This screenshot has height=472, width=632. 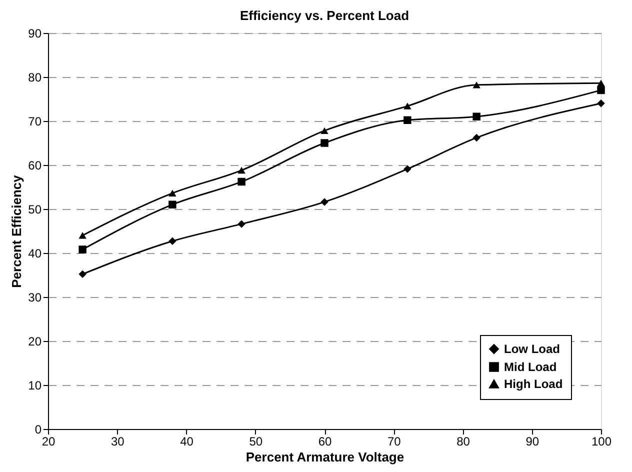 I want to click on legend-label: Low Load, so click(x=532, y=349).